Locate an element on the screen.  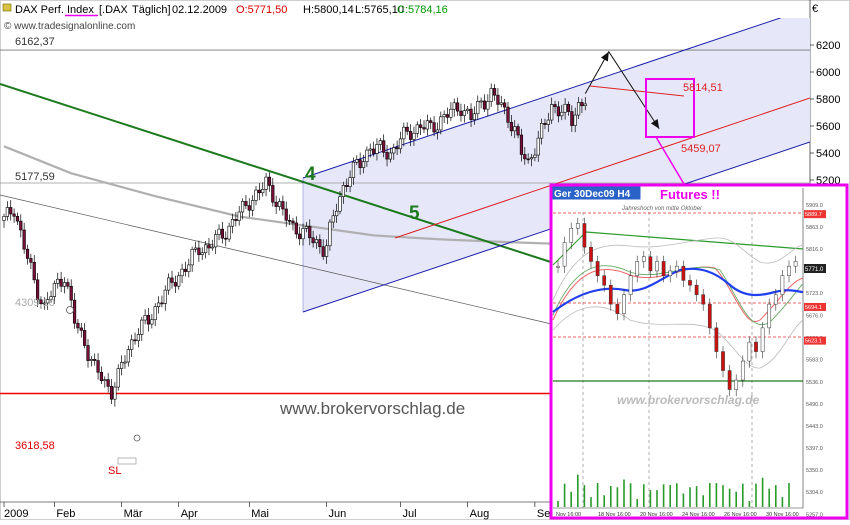
wave-5-label: 5 is located at coordinates (414, 213).